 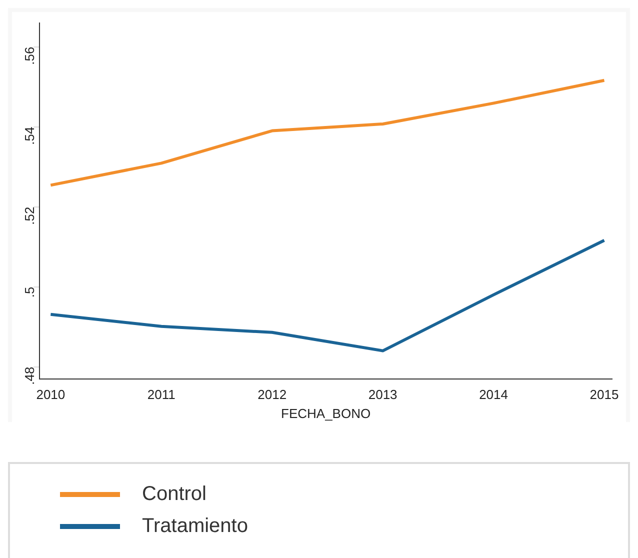 I want to click on y-tick-label: .56, so click(x=30, y=55).